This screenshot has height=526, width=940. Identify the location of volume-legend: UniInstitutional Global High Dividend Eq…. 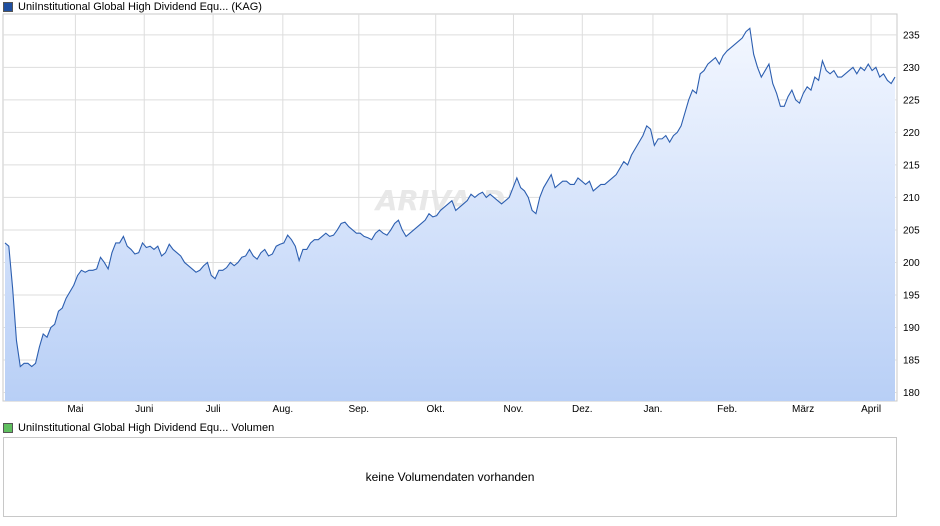
(138, 428).